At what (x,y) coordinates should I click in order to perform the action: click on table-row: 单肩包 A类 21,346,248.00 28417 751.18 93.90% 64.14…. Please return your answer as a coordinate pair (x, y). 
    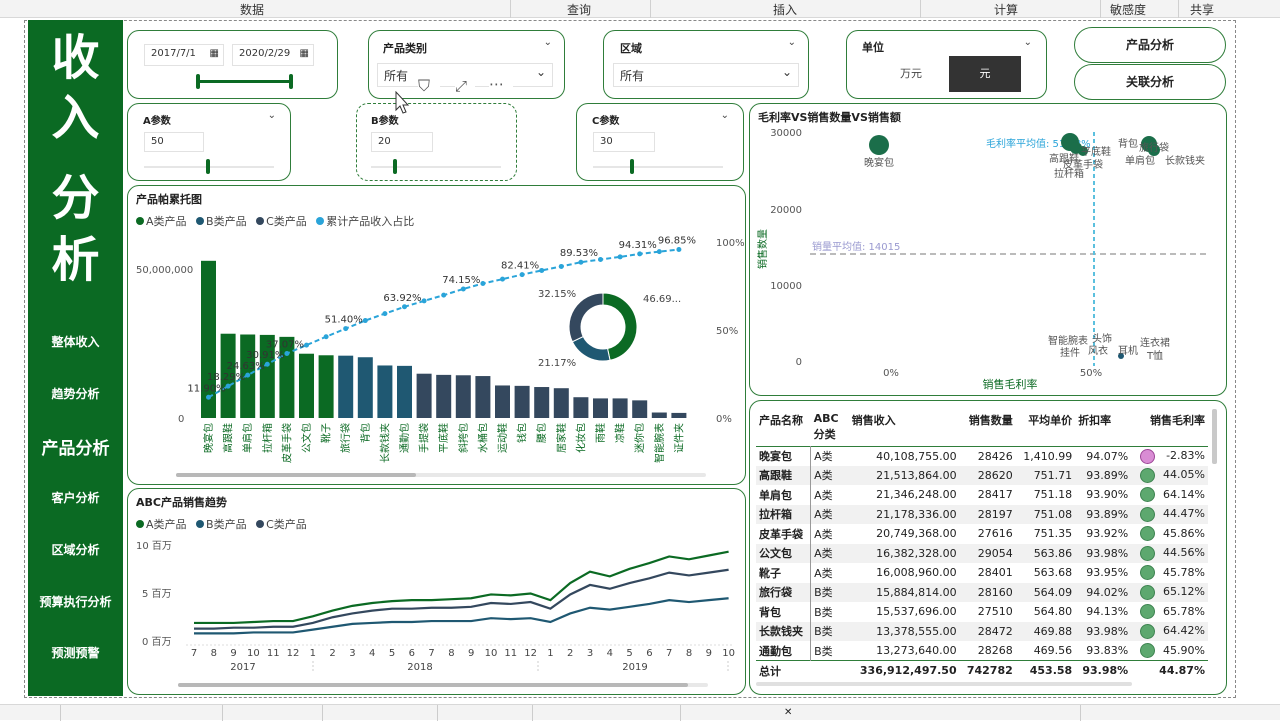
    Looking at the image, I should click on (982, 495).